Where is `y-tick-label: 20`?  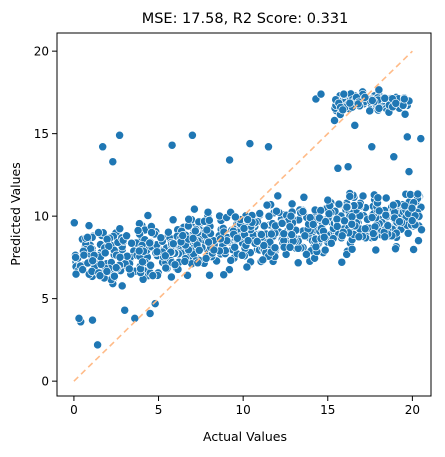 y-tick-label: 20 is located at coordinates (41, 52).